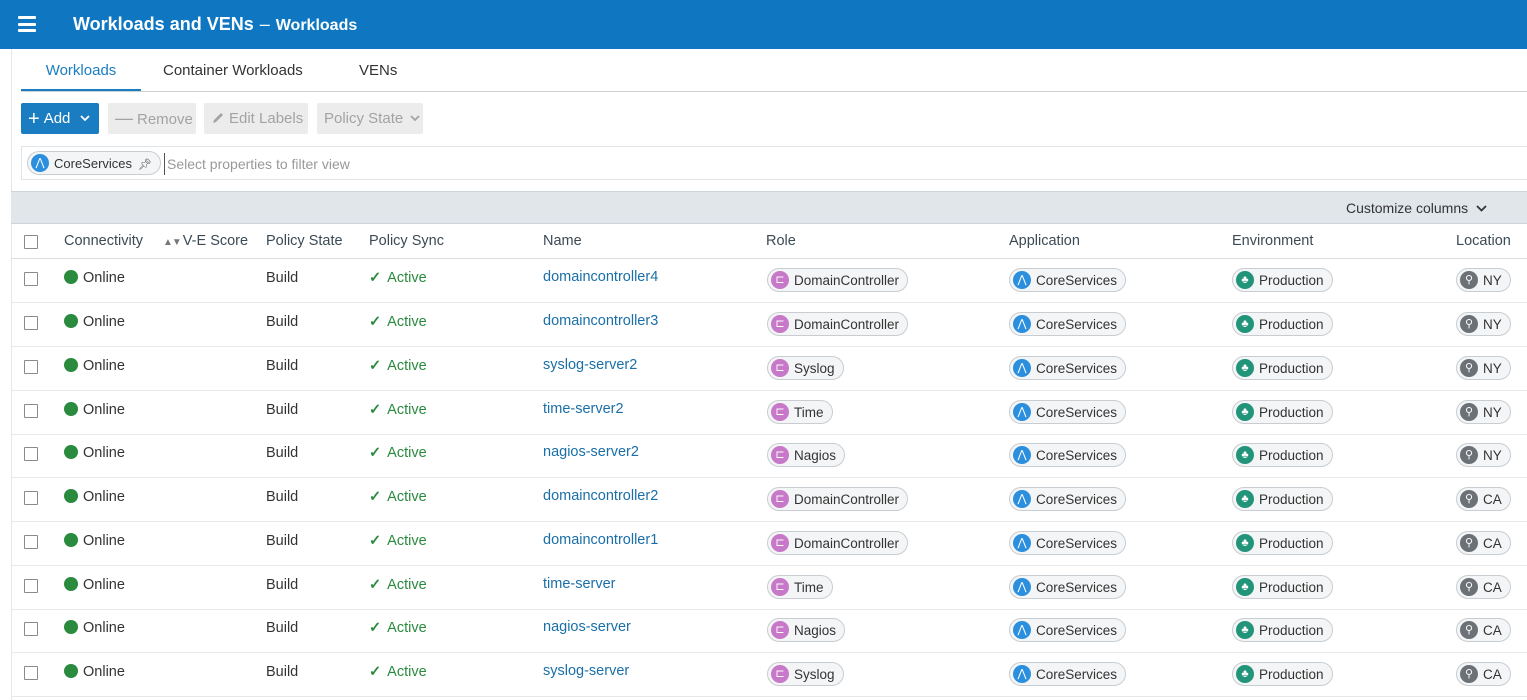 The image size is (1527, 700). What do you see at coordinates (562, 241) in the screenshot?
I see `column-name: Name` at bounding box center [562, 241].